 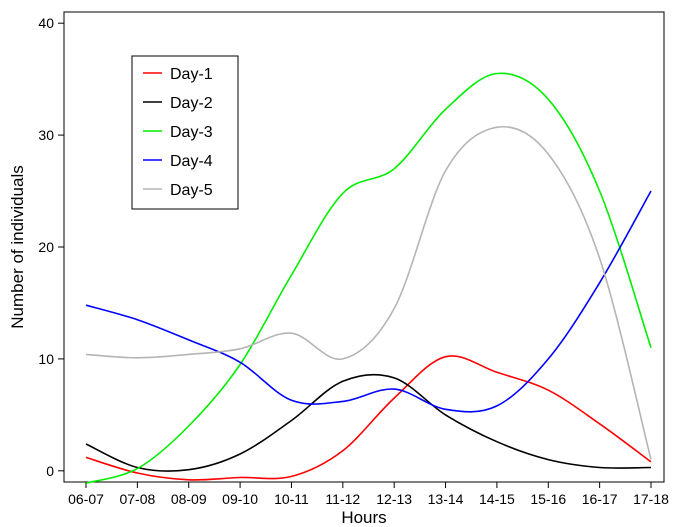 I want to click on y-tick-label: 30, so click(x=46, y=135).